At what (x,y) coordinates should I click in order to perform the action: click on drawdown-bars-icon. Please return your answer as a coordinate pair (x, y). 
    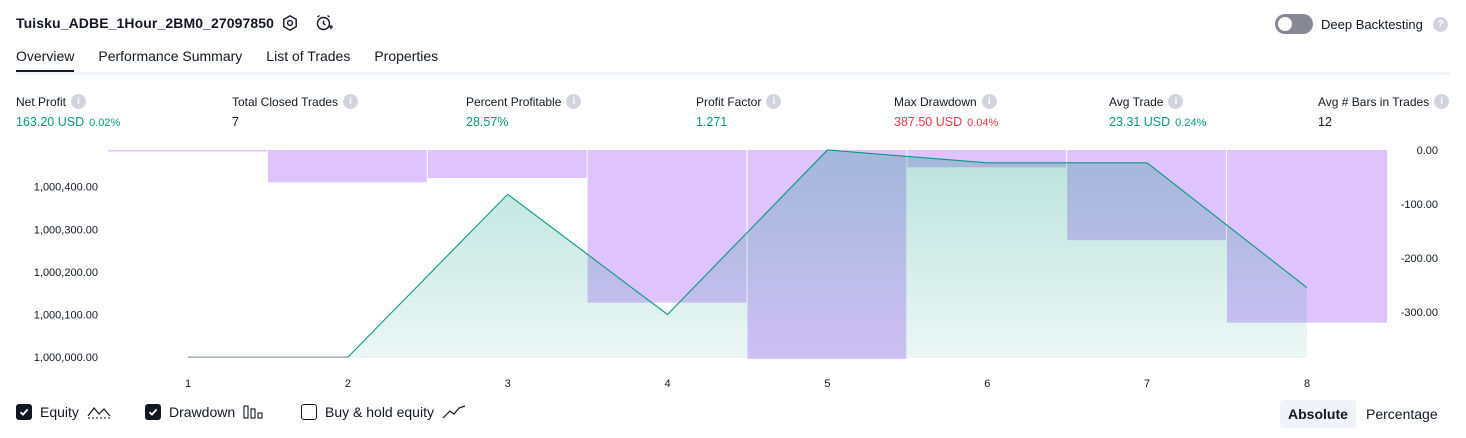
    Looking at the image, I should click on (253, 412).